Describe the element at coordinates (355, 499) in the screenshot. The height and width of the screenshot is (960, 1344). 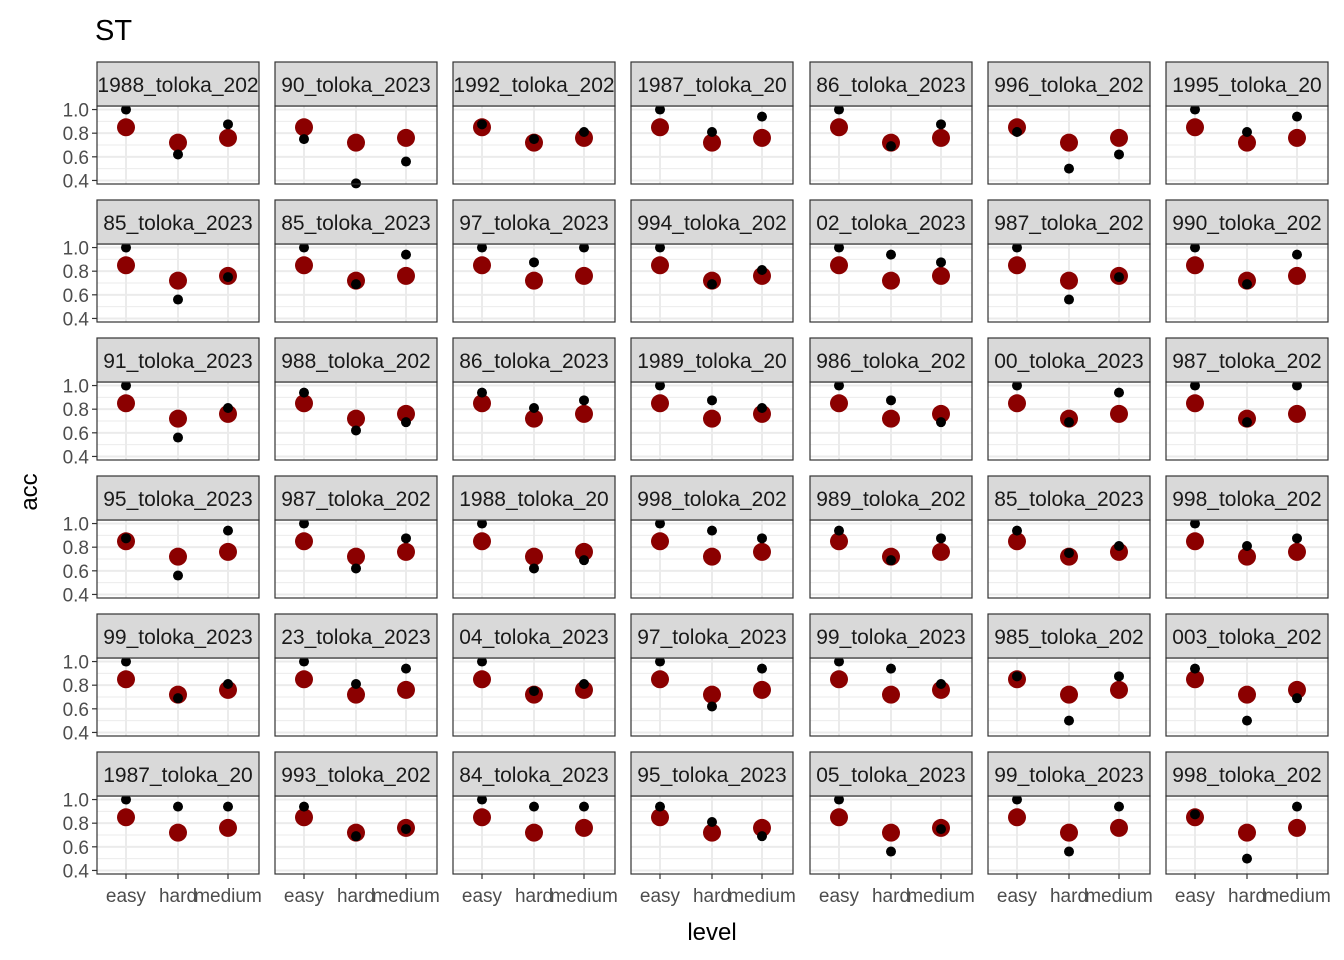
I see `facet-strip-label: 987_toloka_202` at that location.